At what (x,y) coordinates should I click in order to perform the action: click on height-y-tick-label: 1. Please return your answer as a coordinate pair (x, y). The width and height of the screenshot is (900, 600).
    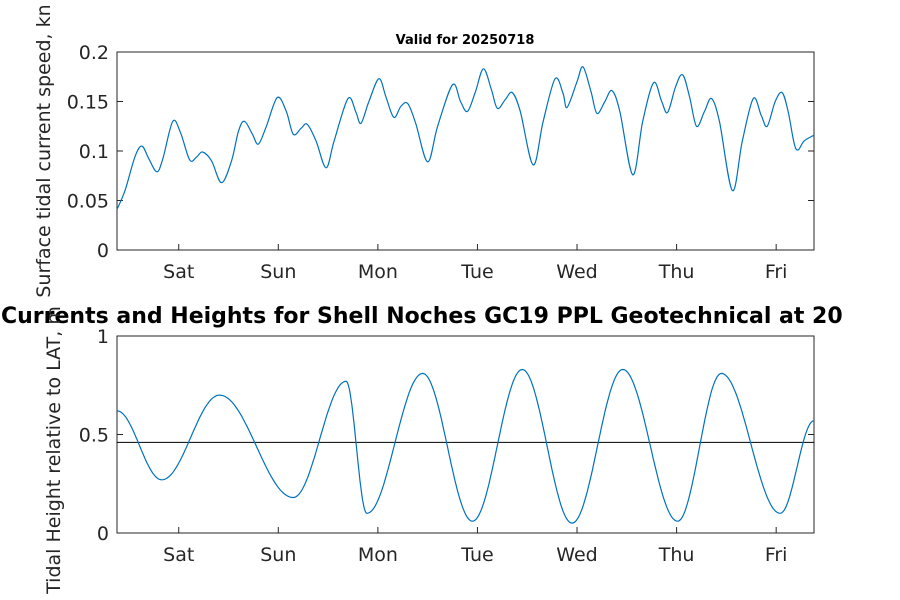
    Looking at the image, I should click on (103, 337).